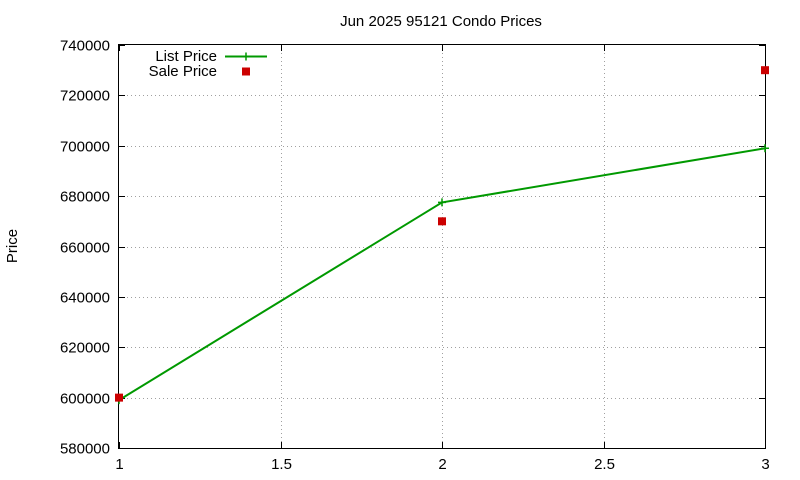 This screenshot has width=800, height=480. I want to click on legend-label-sale-price: Sale Price, so click(183, 71).